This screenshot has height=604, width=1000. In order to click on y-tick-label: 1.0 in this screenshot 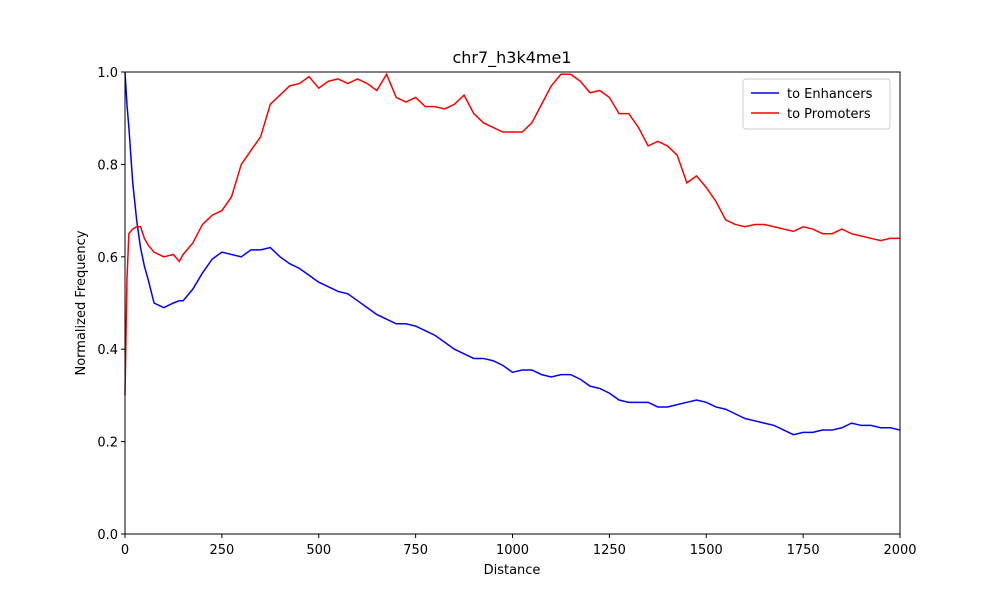, I will do `click(107, 73)`.